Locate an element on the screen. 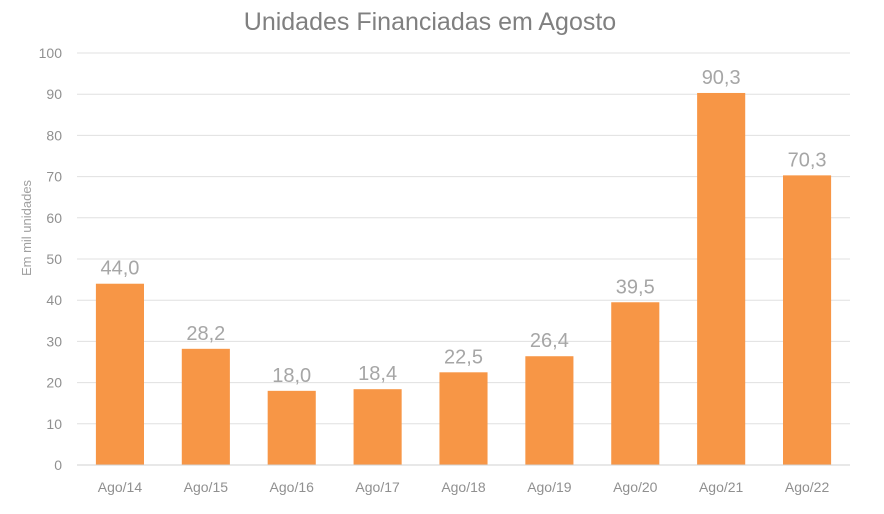  x-tick-label: Ago/20 is located at coordinates (635, 487).